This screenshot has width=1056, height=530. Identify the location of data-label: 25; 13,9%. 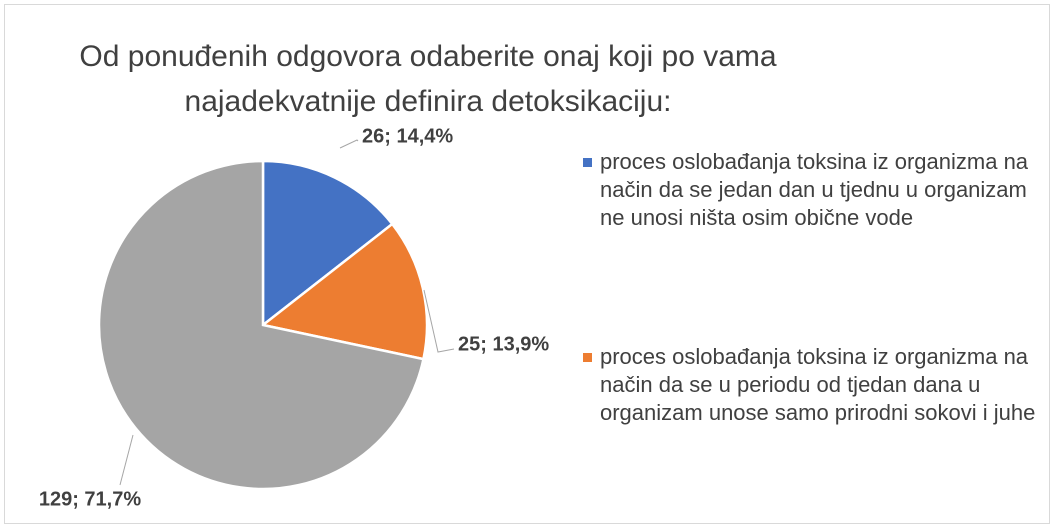
(503, 344).